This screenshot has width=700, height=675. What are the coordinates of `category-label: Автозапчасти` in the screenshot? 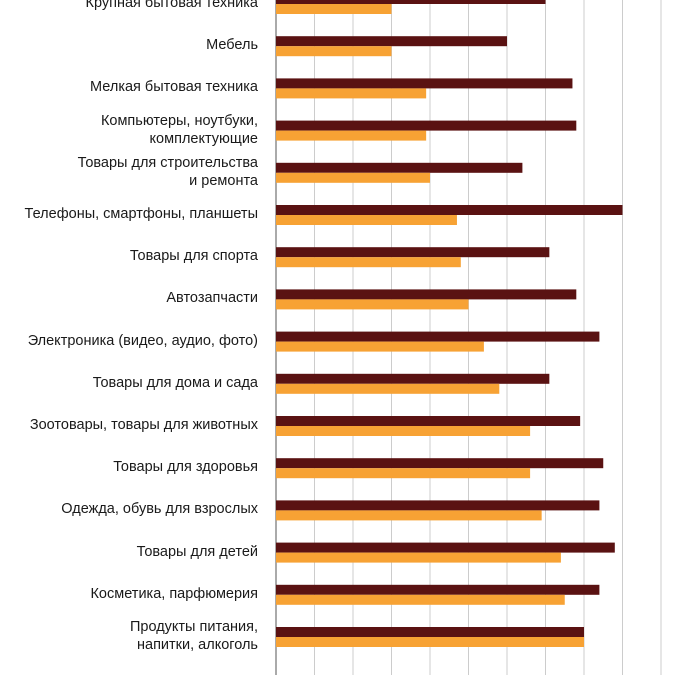 It's located at (212, 298).